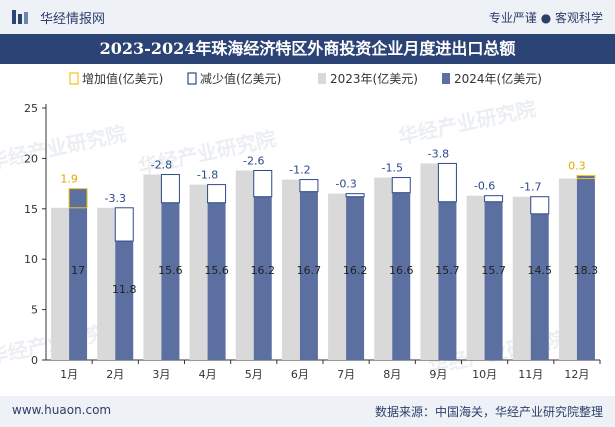 The height and width of the screenshot is (427, 615). Describe the element at coordinates (577, 166) in the screenshot. I see `difference-label: 0.3` at that location.